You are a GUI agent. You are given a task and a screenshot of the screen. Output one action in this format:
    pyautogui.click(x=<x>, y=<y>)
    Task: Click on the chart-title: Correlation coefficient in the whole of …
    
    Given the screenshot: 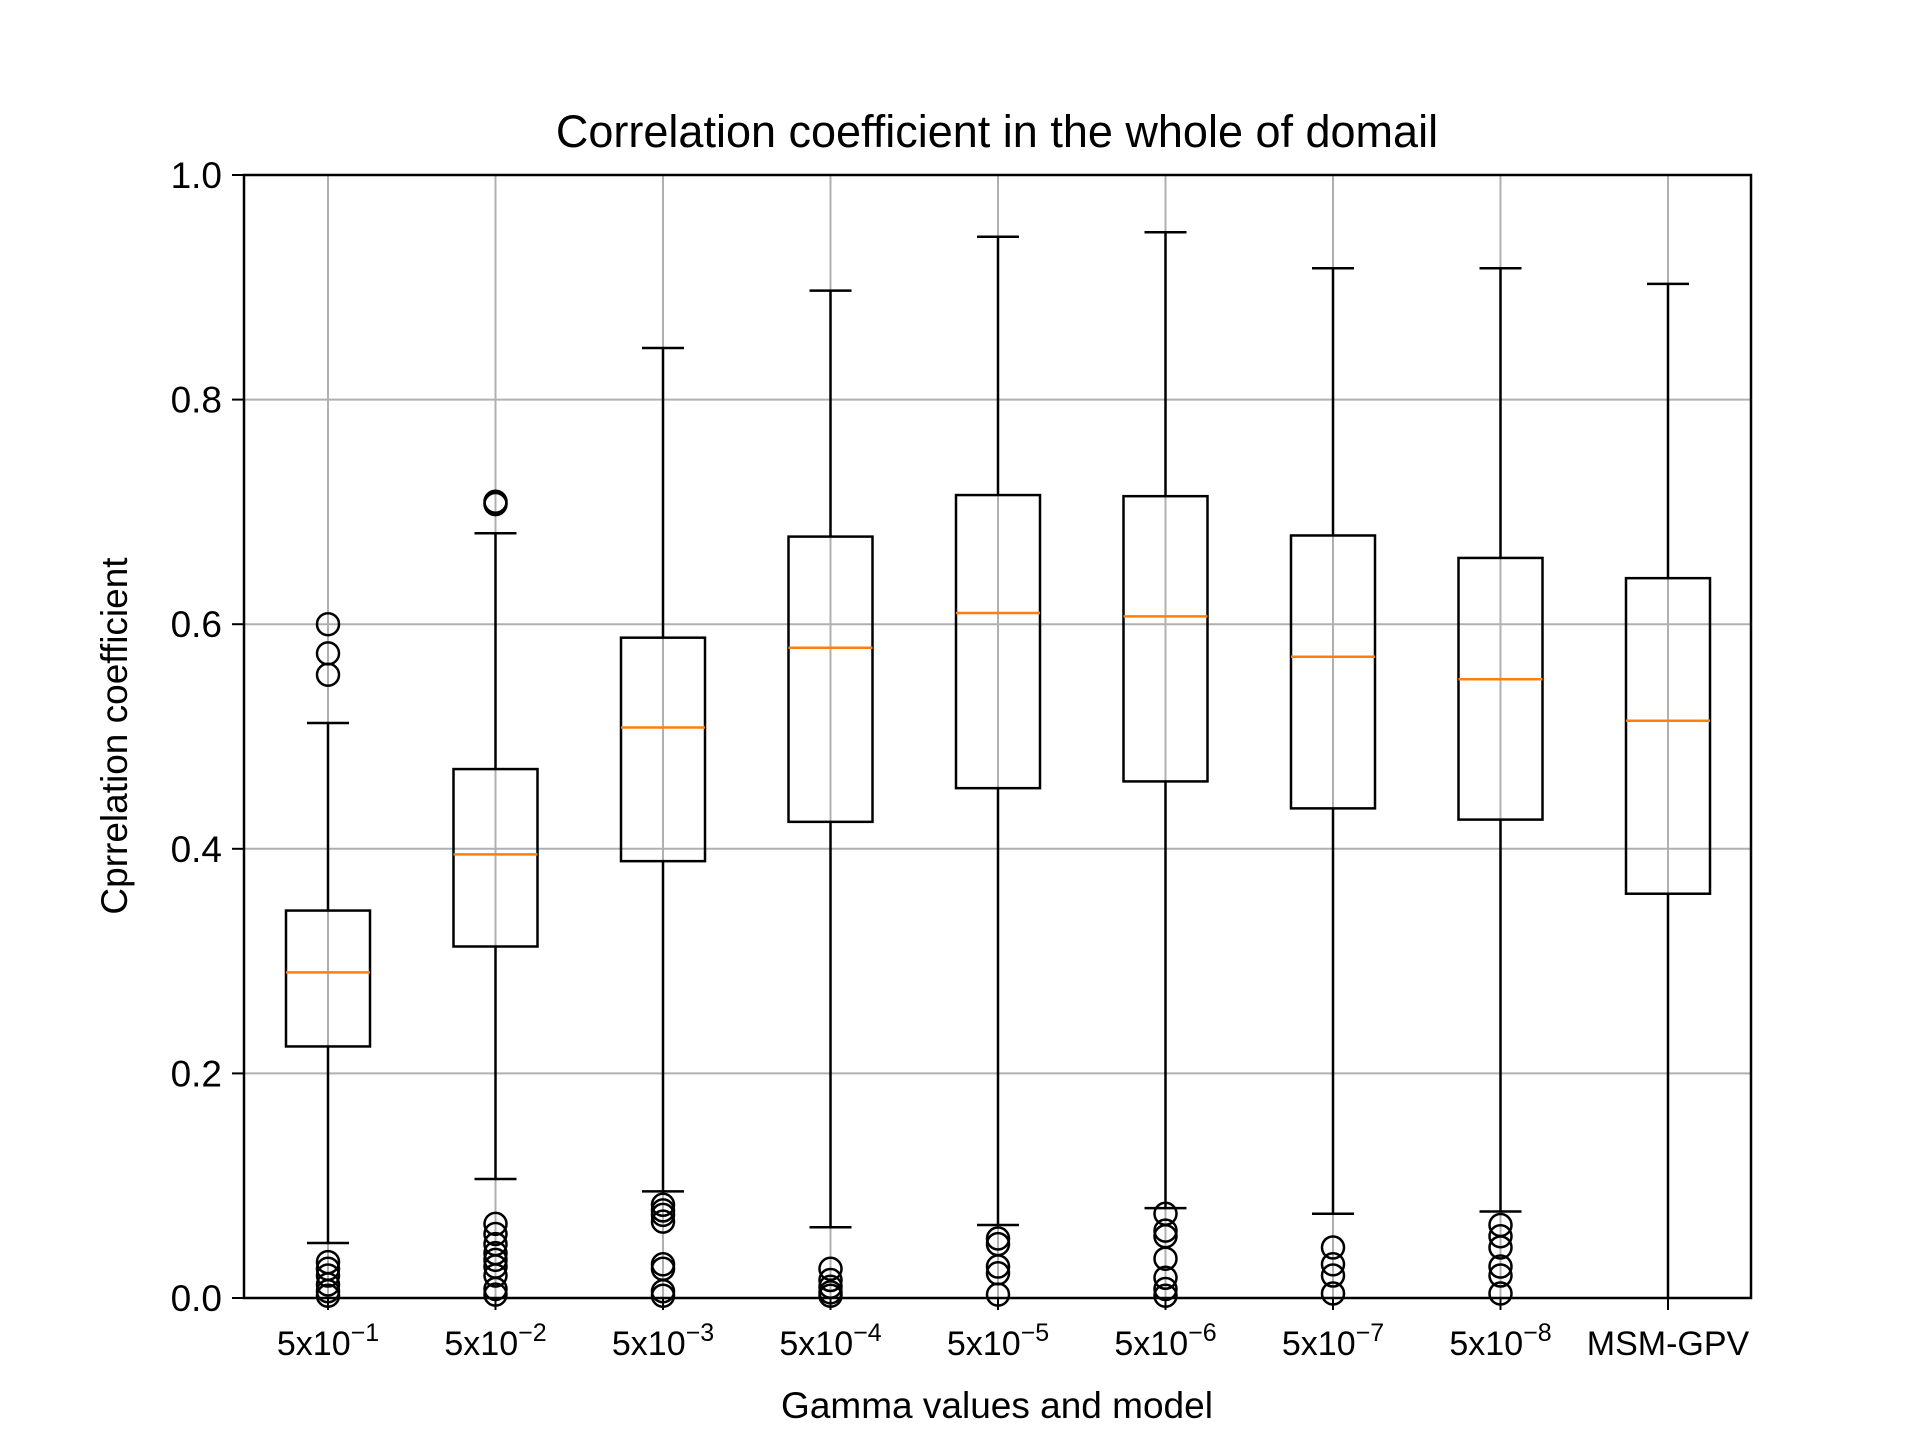 What is the action you would take?
    pyautogui.click(x=997, y=131)
    